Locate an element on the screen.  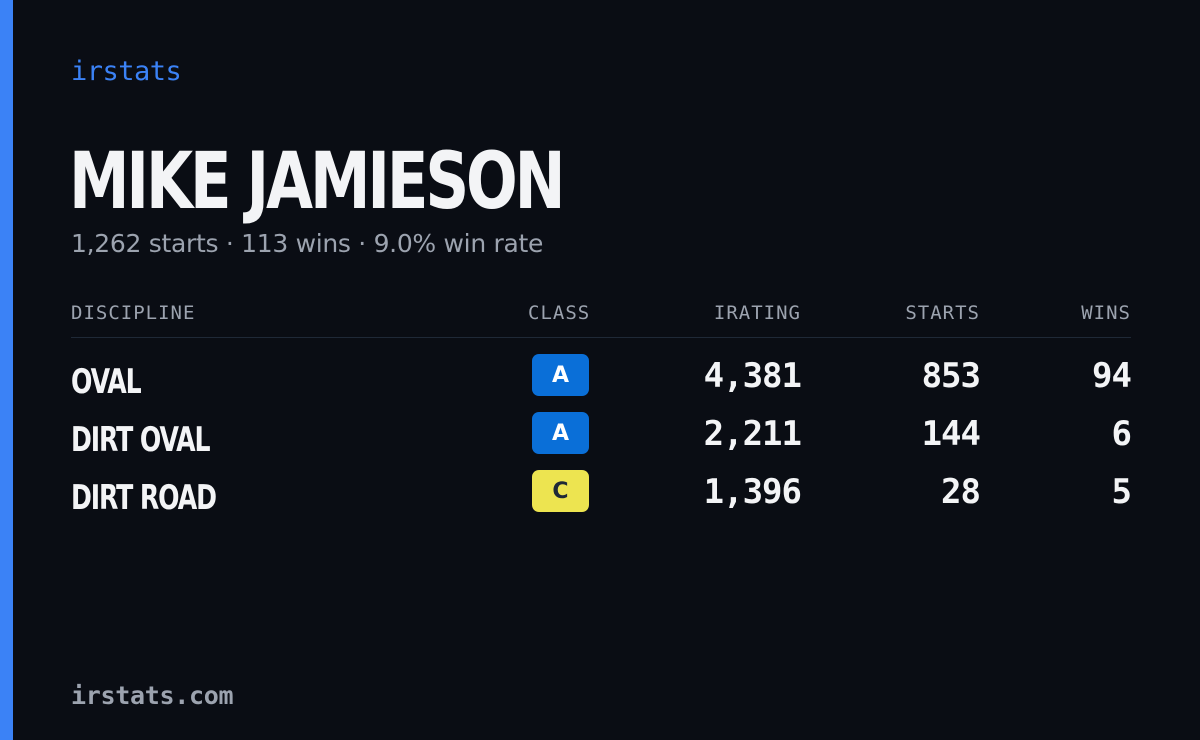
starts-cell: 144 is located at coordinates (951, 434).